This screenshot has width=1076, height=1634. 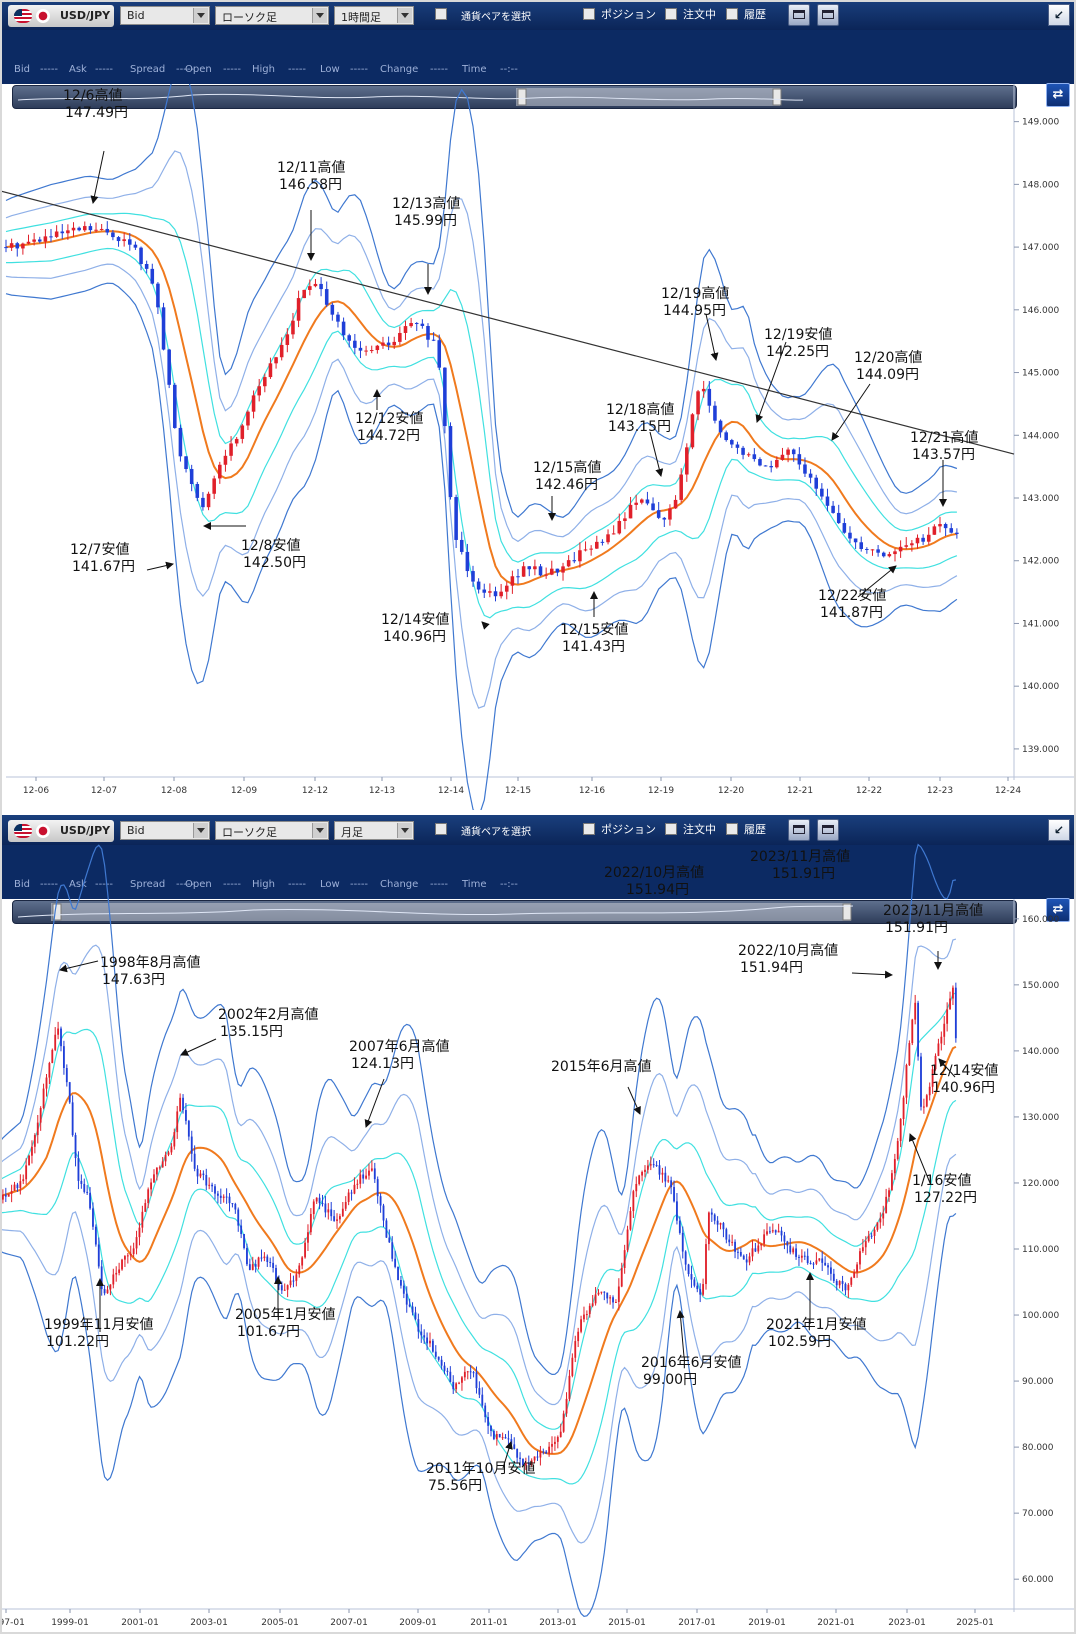 What do you see at coordinates (414, 637) in the screenshot?
I see `annotation-value: 140.96円` at bounding box center [414, 637].